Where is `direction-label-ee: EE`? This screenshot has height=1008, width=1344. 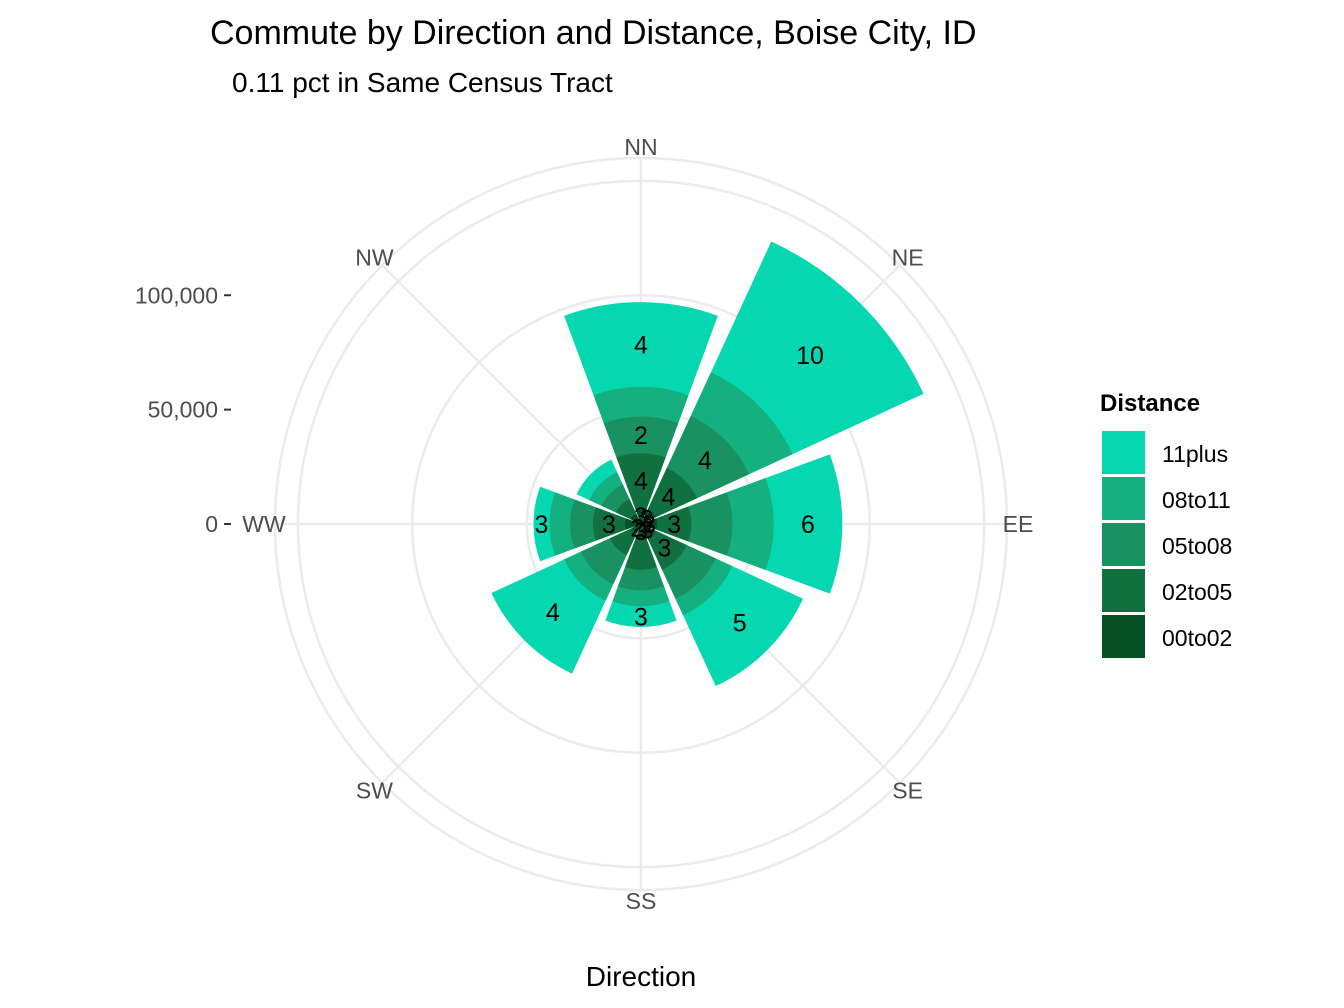
direction-label-ee: EE is located at coordinates (1018, 524).